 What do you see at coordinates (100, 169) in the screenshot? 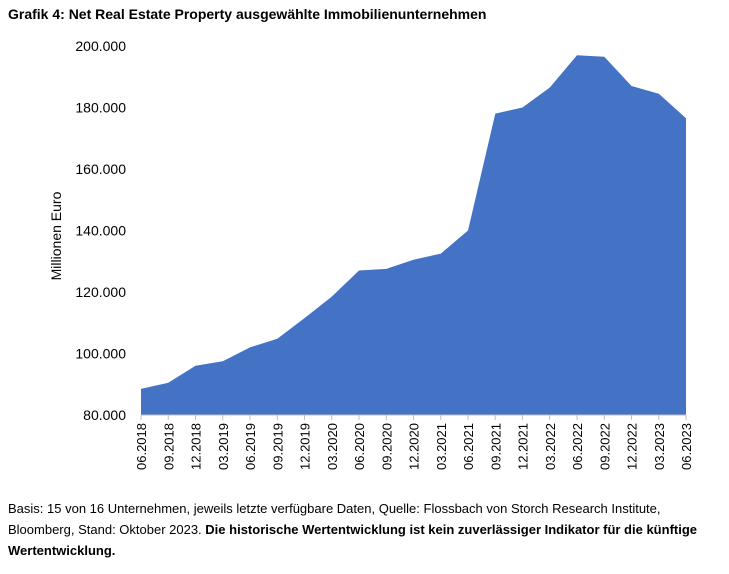
I see `y-tick-label: 160.000` at bounding box center [100, 169].